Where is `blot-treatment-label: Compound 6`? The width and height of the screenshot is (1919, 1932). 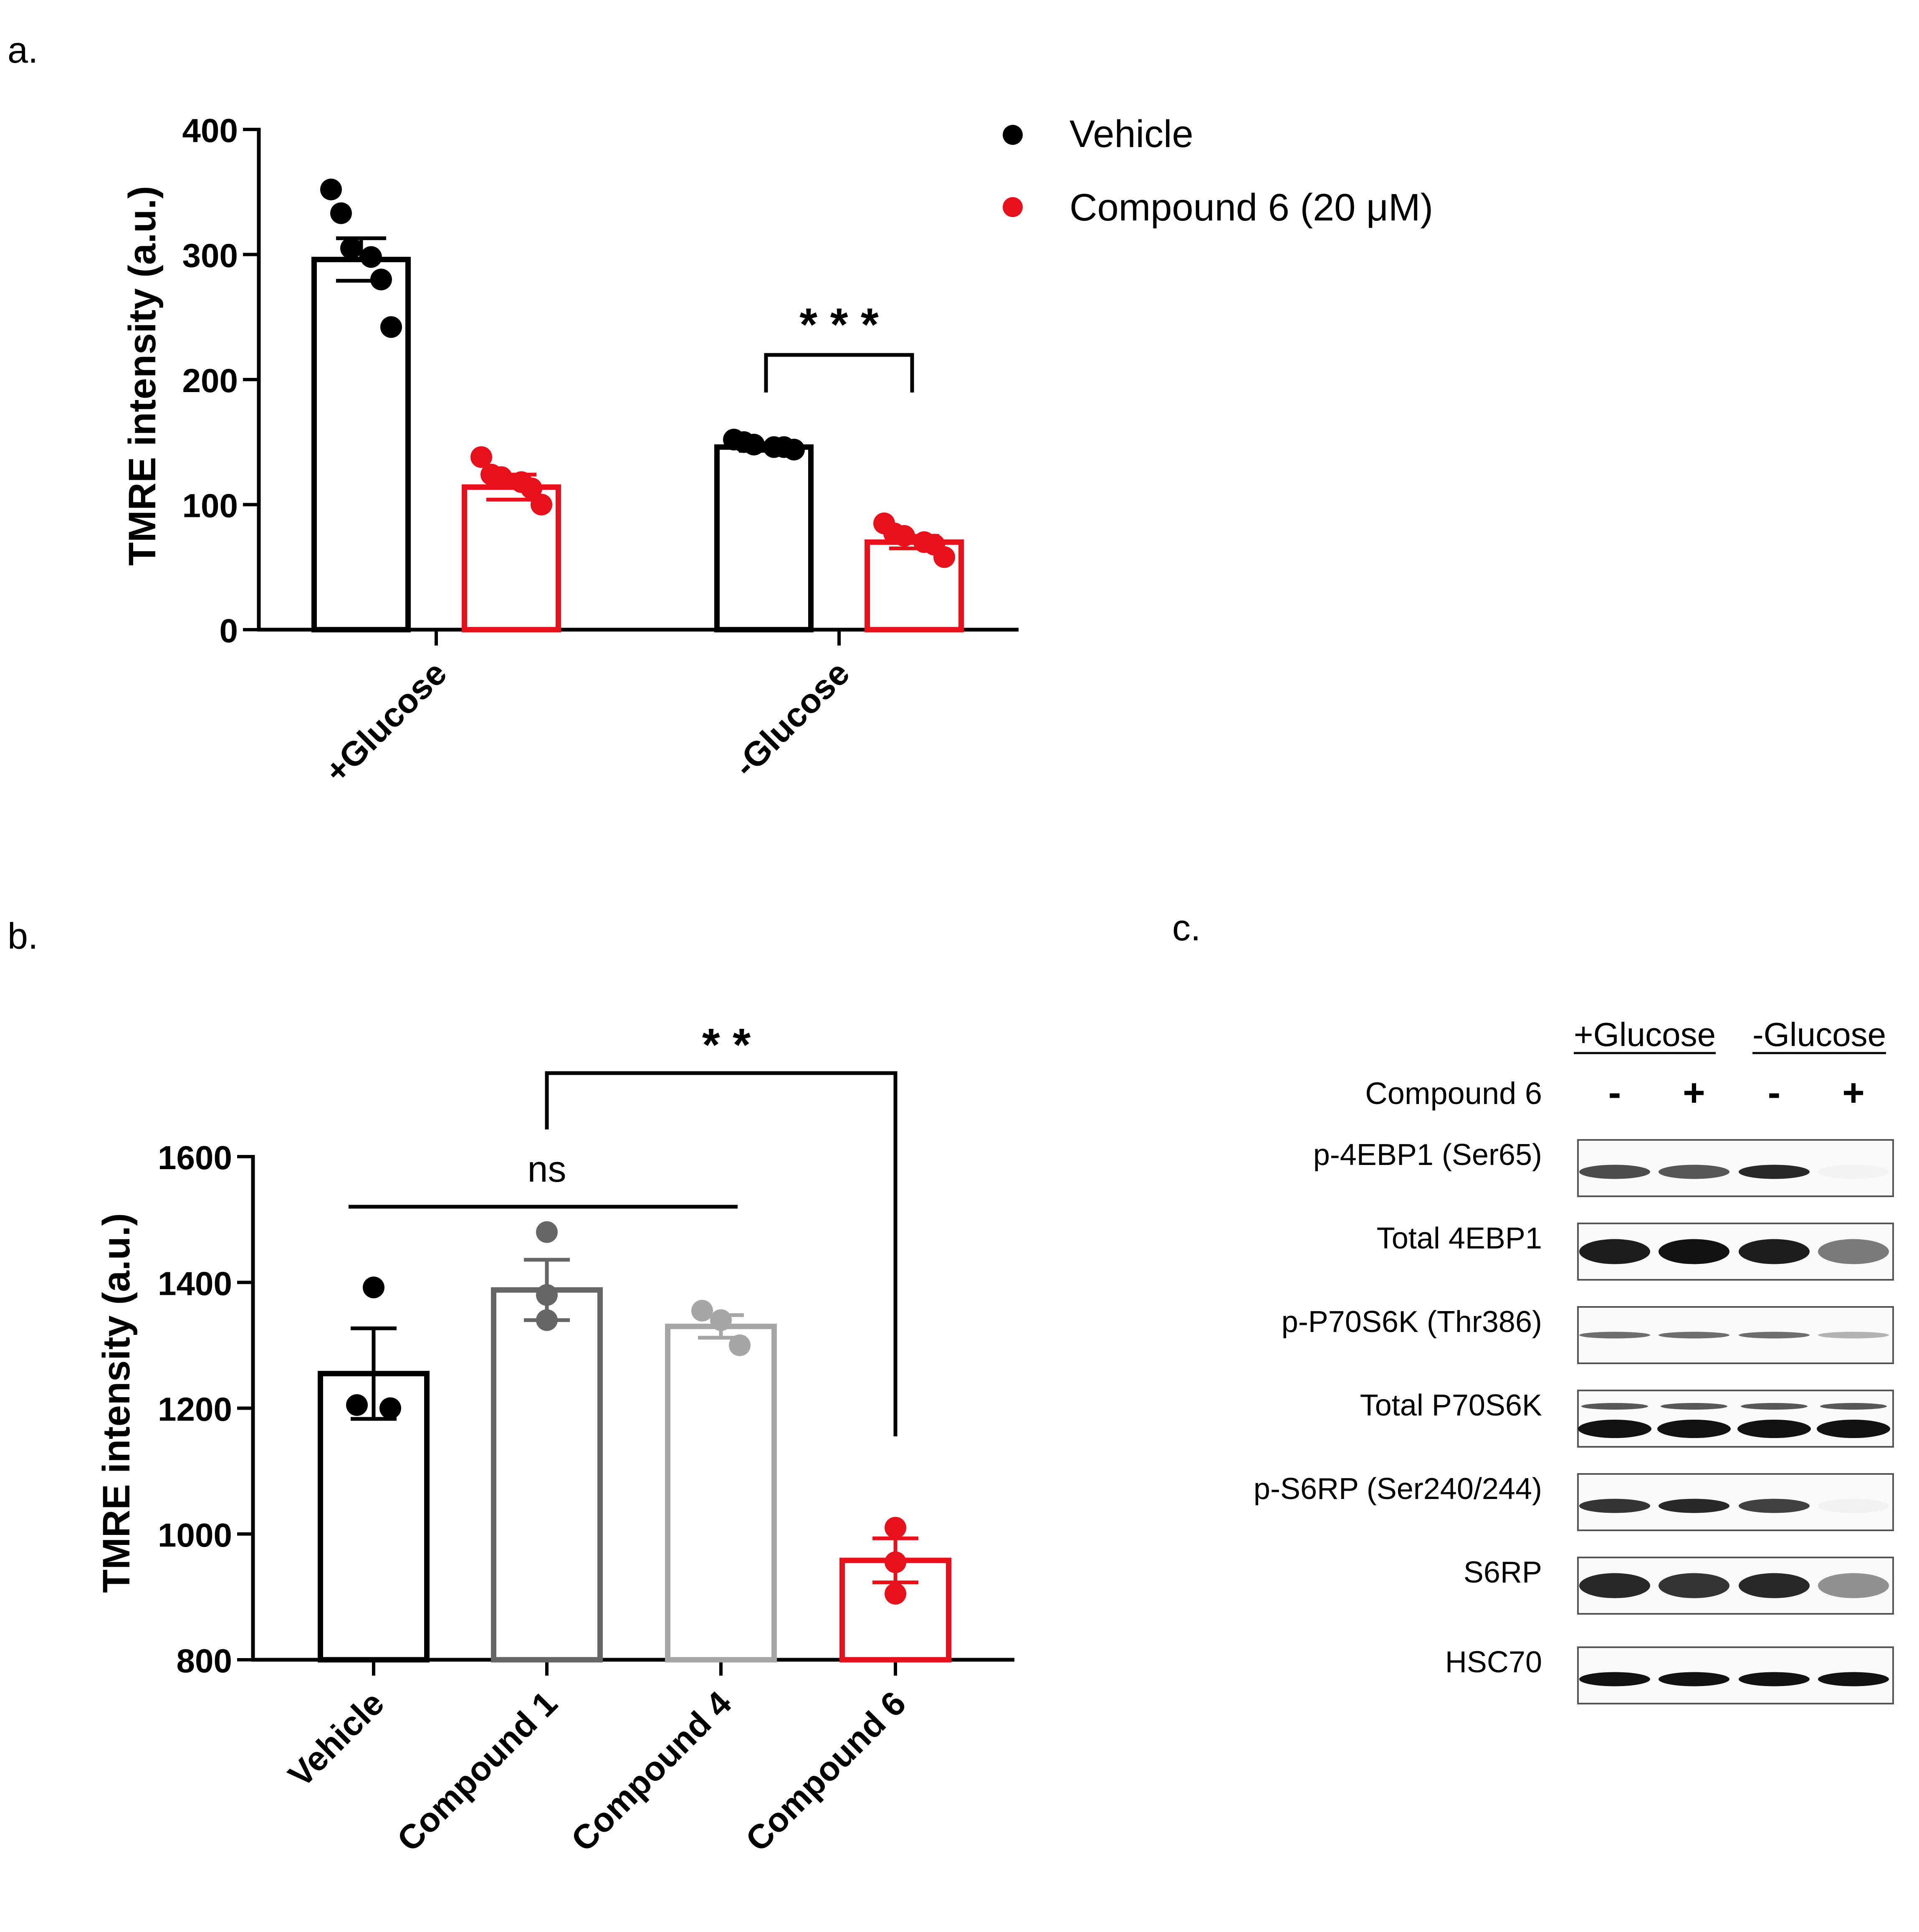
blot-treatment-label: Compound 6 is located at coordinates (1453, 1094).